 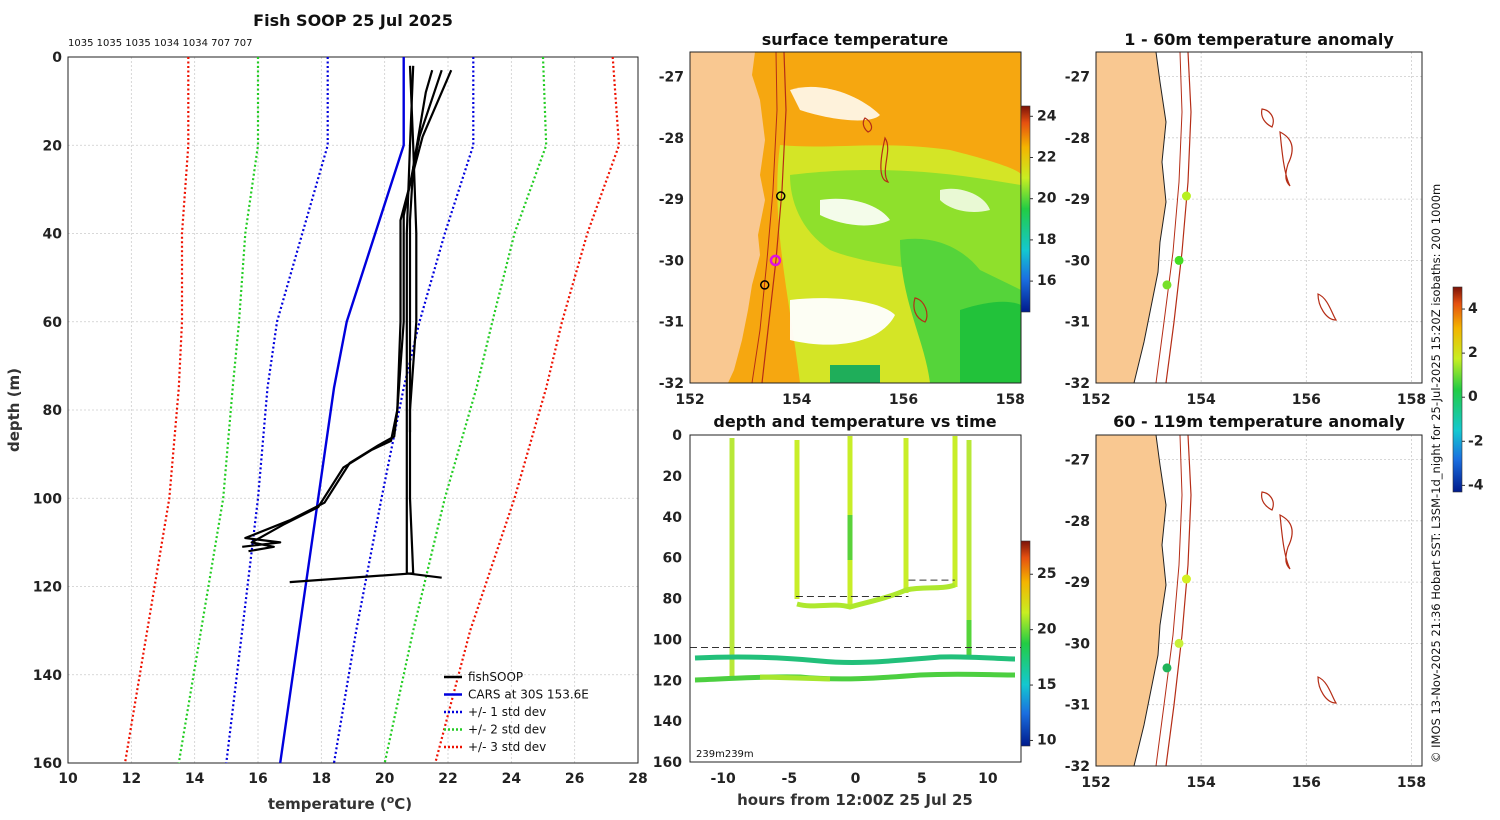 I want to click on sst-colorbar, so click(x=1025, y=209).